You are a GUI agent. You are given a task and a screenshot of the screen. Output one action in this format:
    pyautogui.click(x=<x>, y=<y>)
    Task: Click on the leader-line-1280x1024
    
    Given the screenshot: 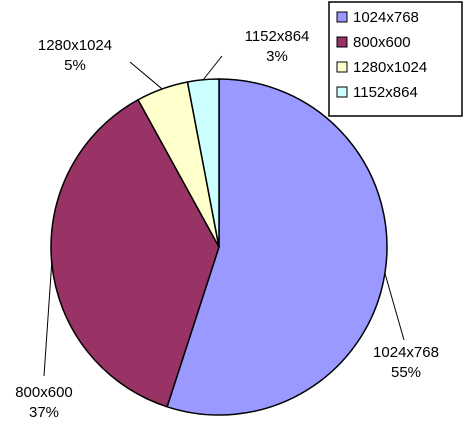 What is the action you would take?
    pyautogui.click(x=146, y=75)
    